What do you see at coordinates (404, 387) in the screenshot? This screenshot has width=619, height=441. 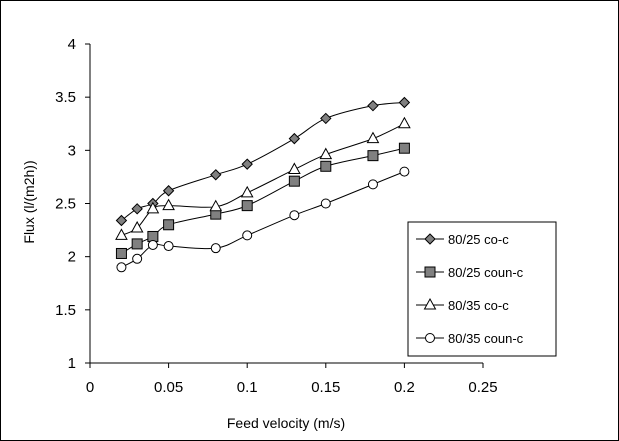 I see `x-tick-label: 0.2` at bounding box center [404, 387].